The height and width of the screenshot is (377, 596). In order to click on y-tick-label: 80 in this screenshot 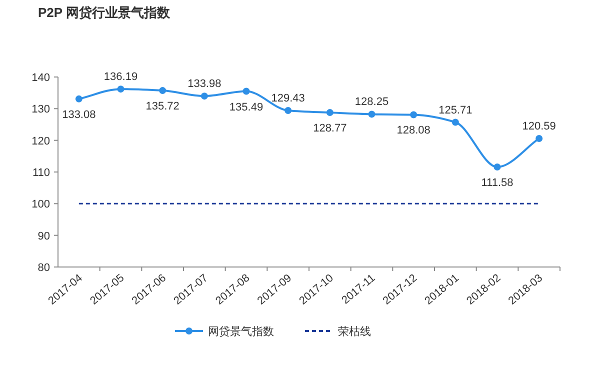, I will do `click(44, 268)`.